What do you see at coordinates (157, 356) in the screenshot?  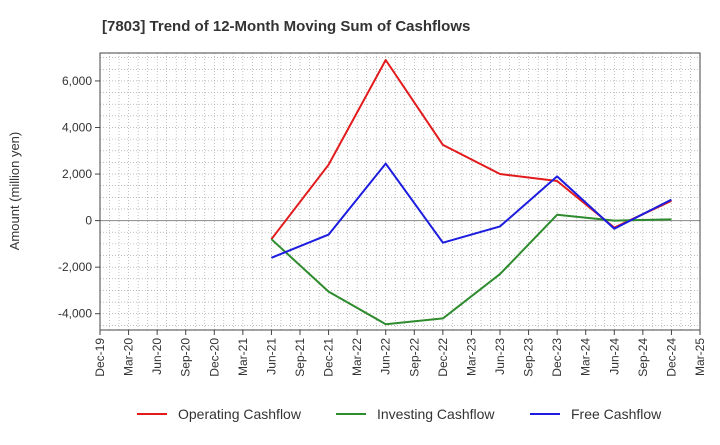 I see `x-tick-label: Jun-20` at bounding box center [157, 356].